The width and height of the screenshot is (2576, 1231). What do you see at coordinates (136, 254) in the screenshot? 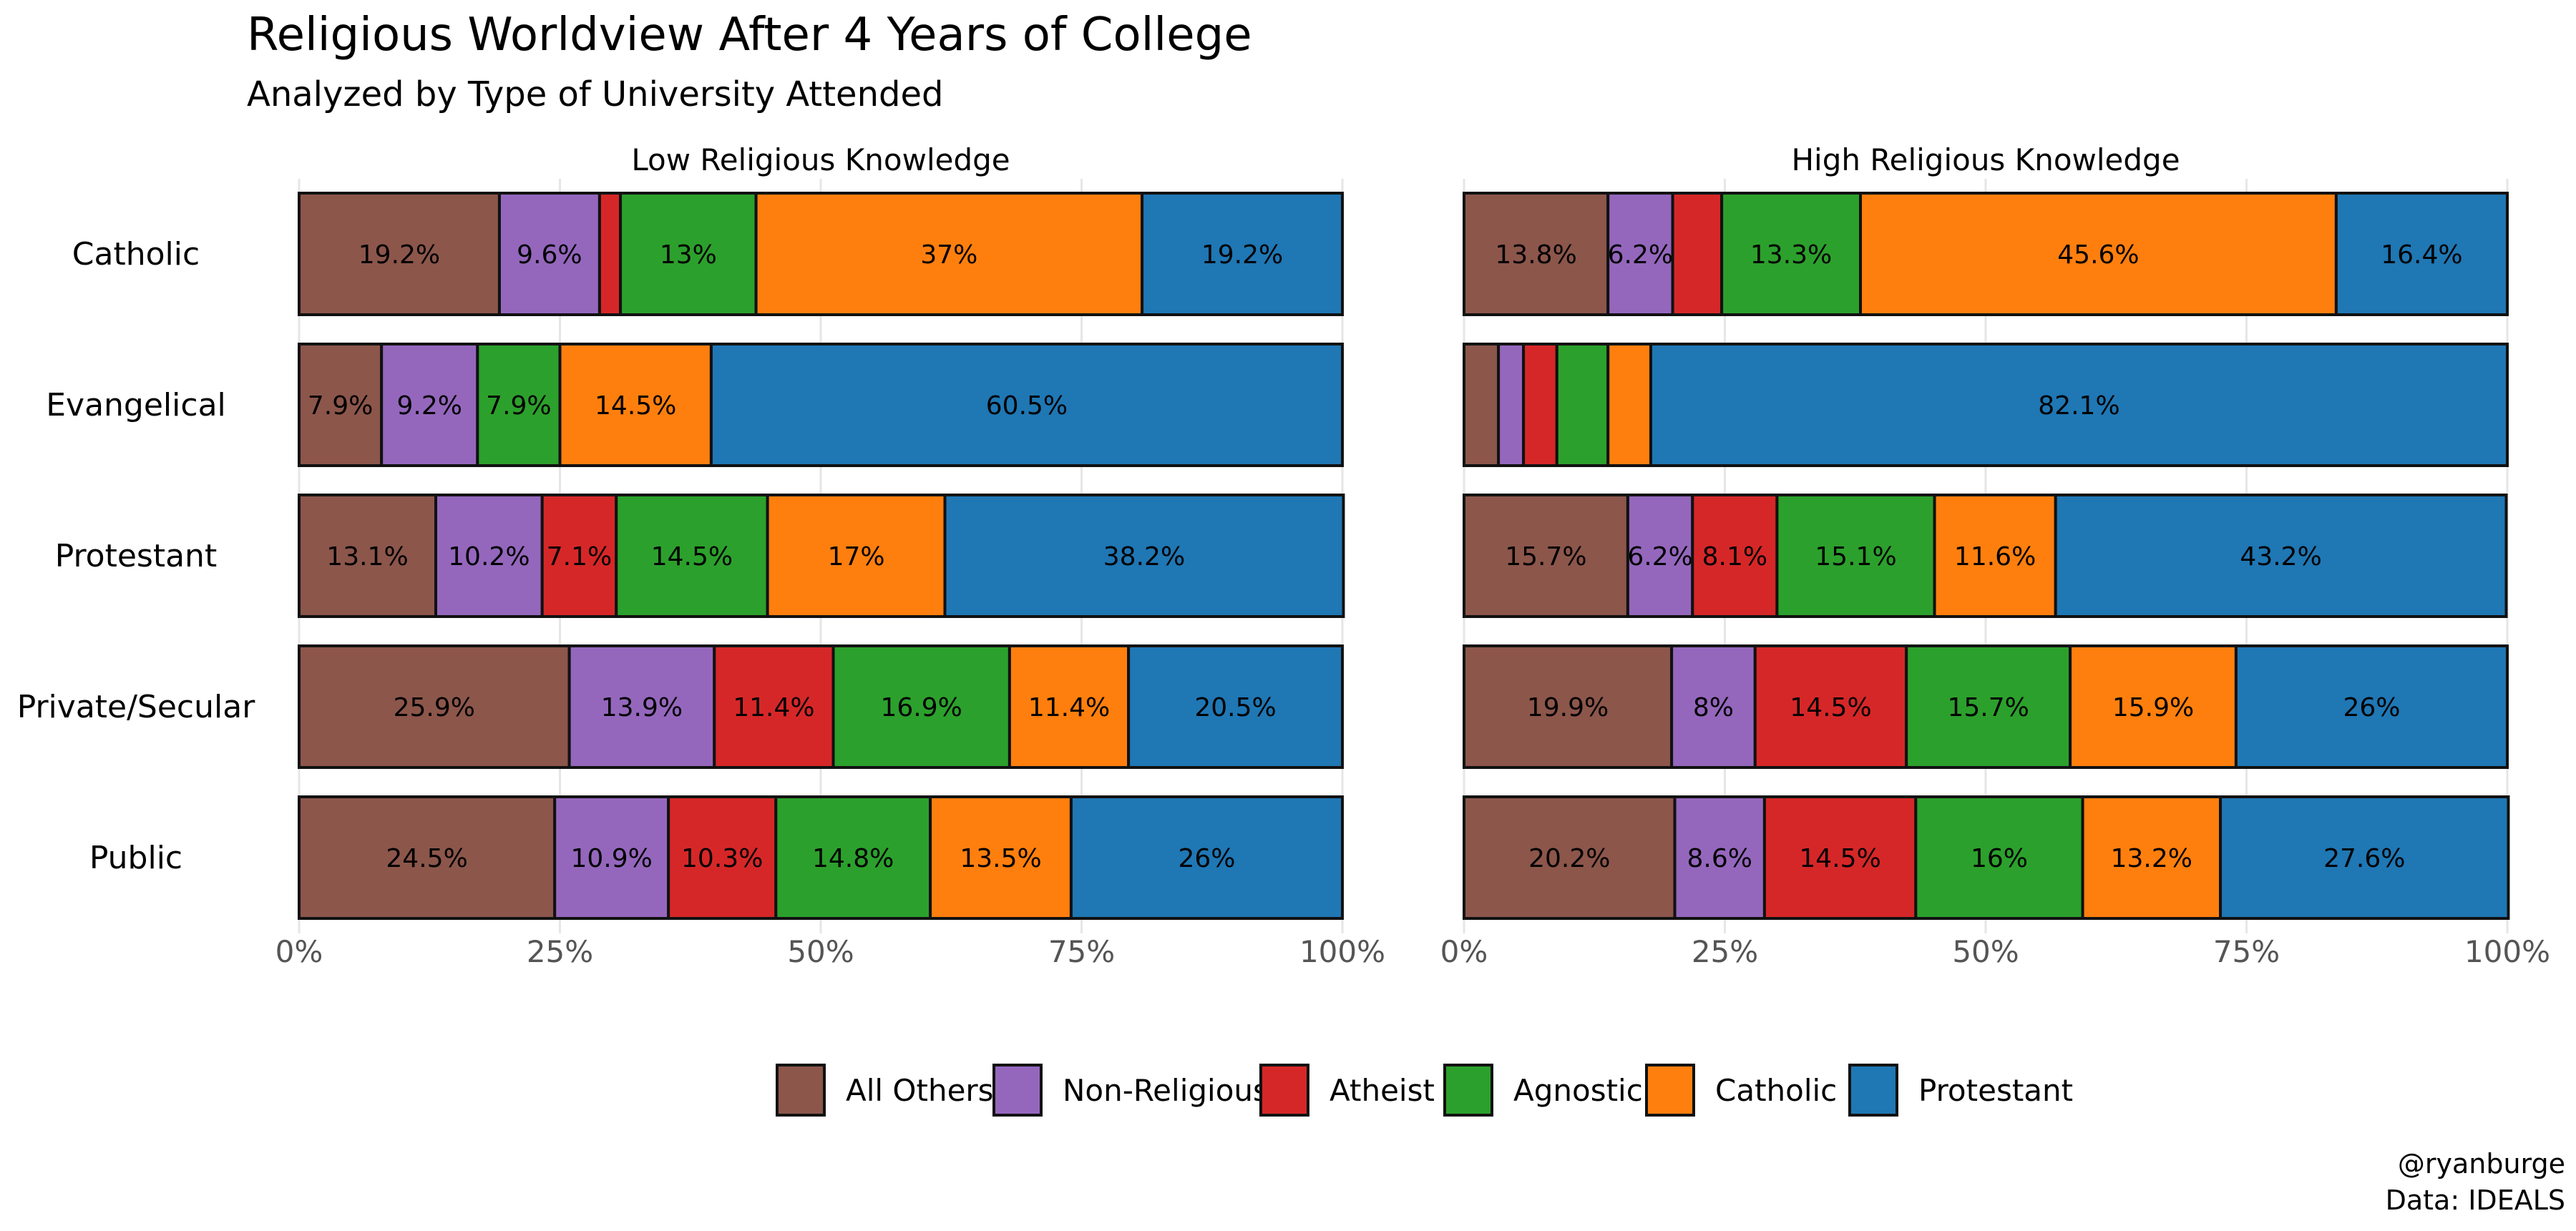
I see `category-label: Catholic` at bounding box center [136, 254].